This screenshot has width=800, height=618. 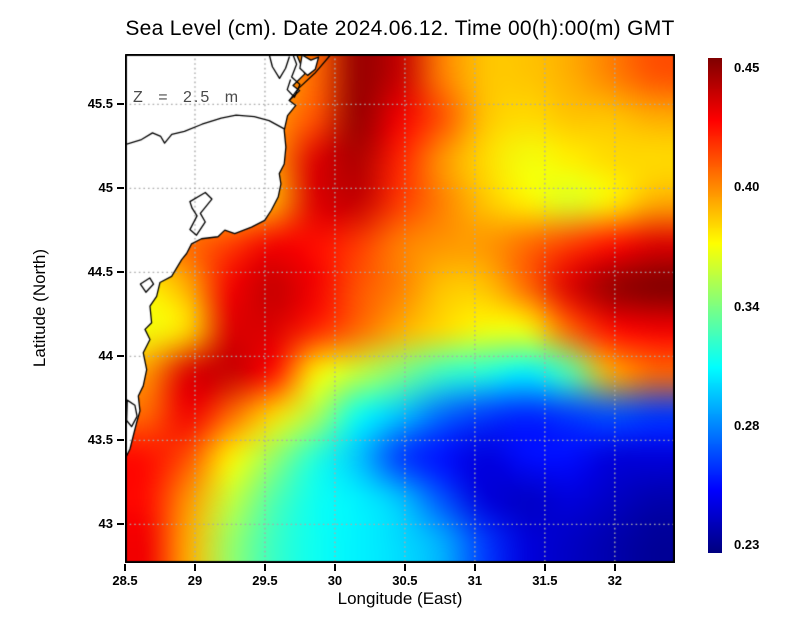 I want to click on x-axis-title: Longitude (East), so click(x=400, y=598).